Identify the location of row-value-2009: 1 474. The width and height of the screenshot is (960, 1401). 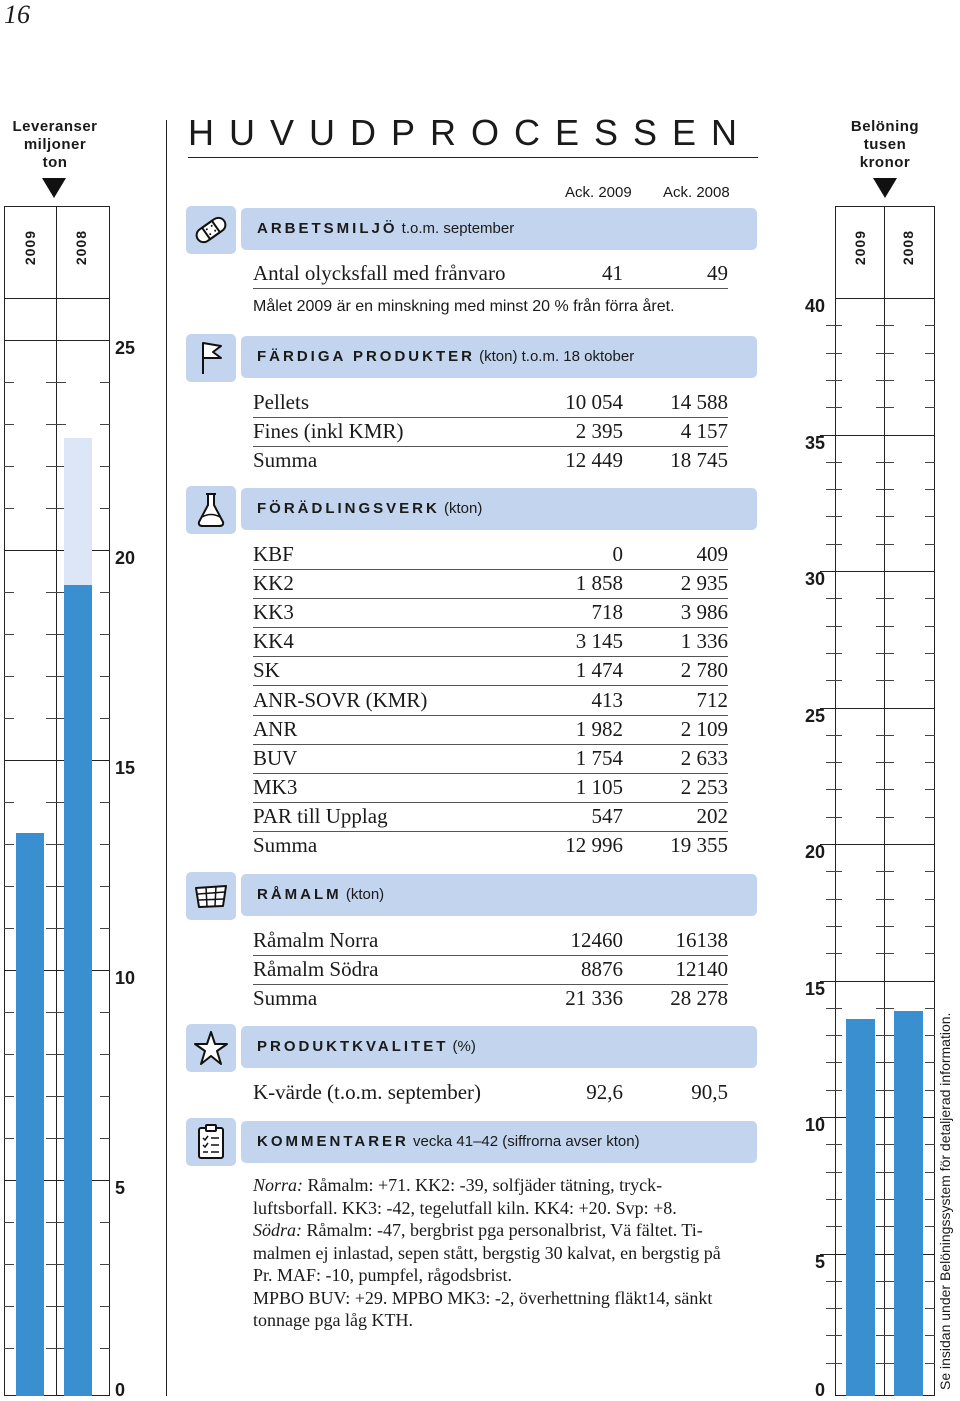
(599, 670).